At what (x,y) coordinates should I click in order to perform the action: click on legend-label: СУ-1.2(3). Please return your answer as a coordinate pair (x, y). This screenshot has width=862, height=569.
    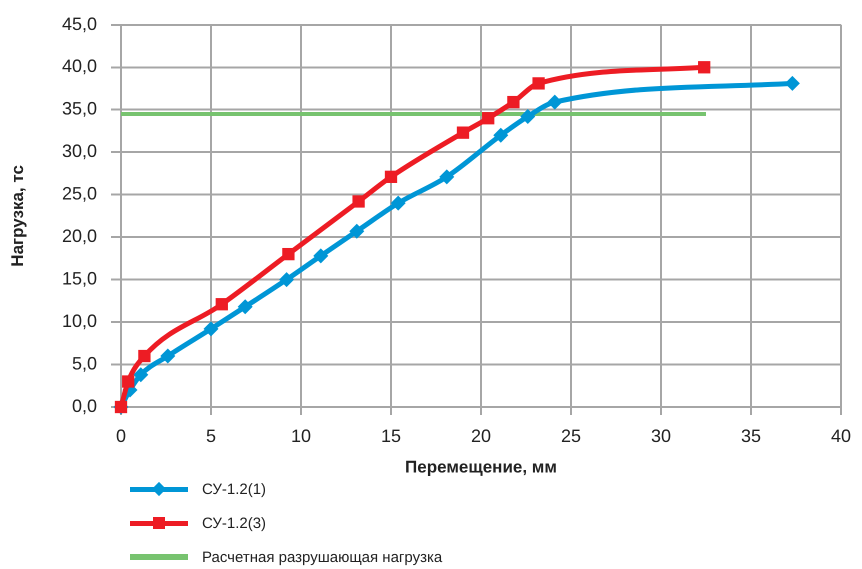
    Looking at the image, I should click on (234, 523).